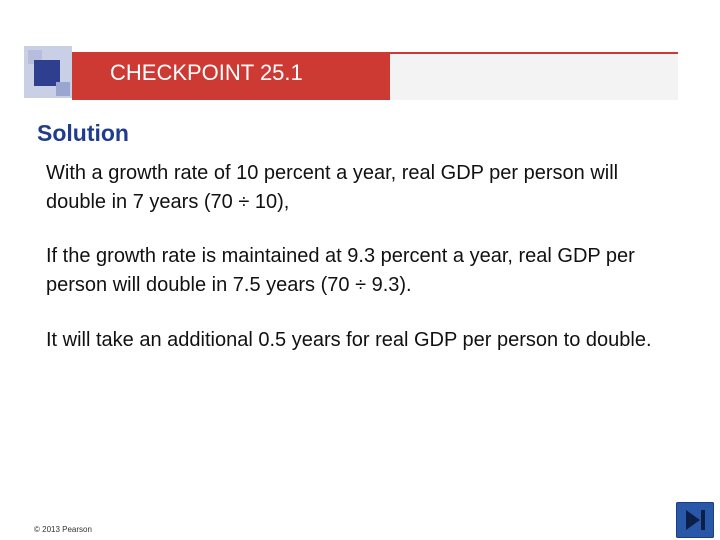  Describe the element at coordinates (83, 133) in the screenshot. I see `section-heading: Solution` at that location.